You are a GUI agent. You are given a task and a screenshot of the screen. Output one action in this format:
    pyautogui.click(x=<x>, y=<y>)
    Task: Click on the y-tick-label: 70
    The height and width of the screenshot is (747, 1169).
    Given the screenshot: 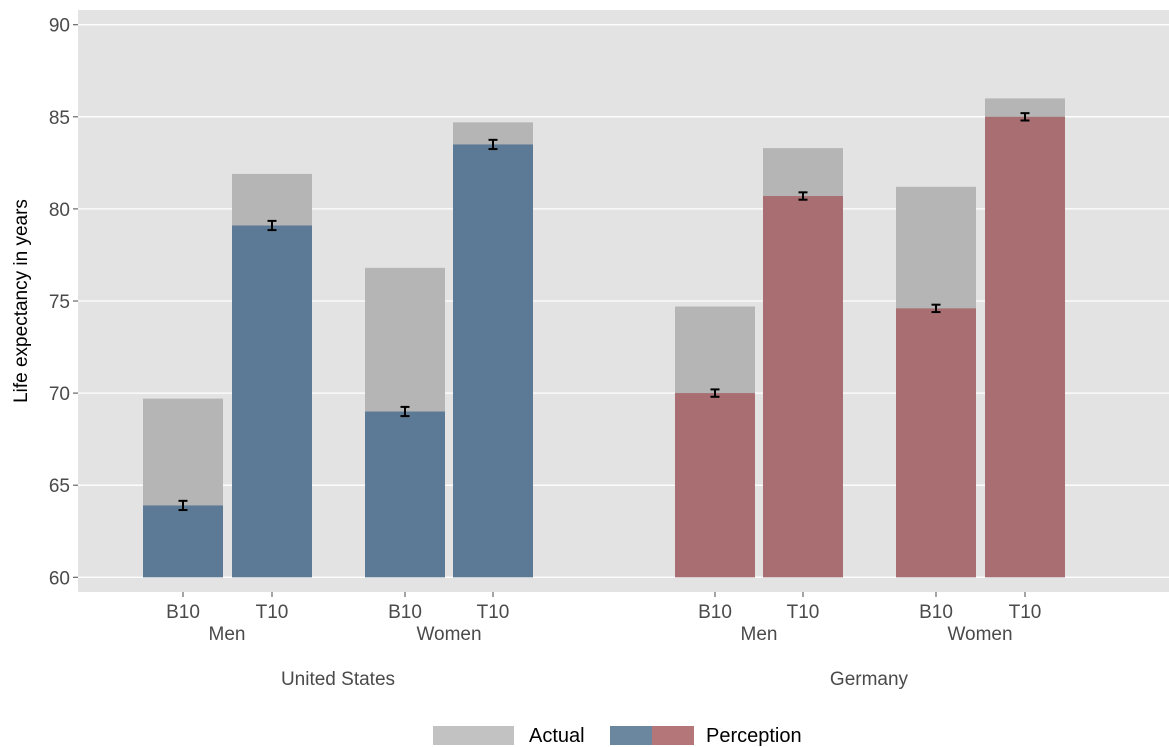 What is the action you would take?
    pyautogui.click(x=59, y=394)
    